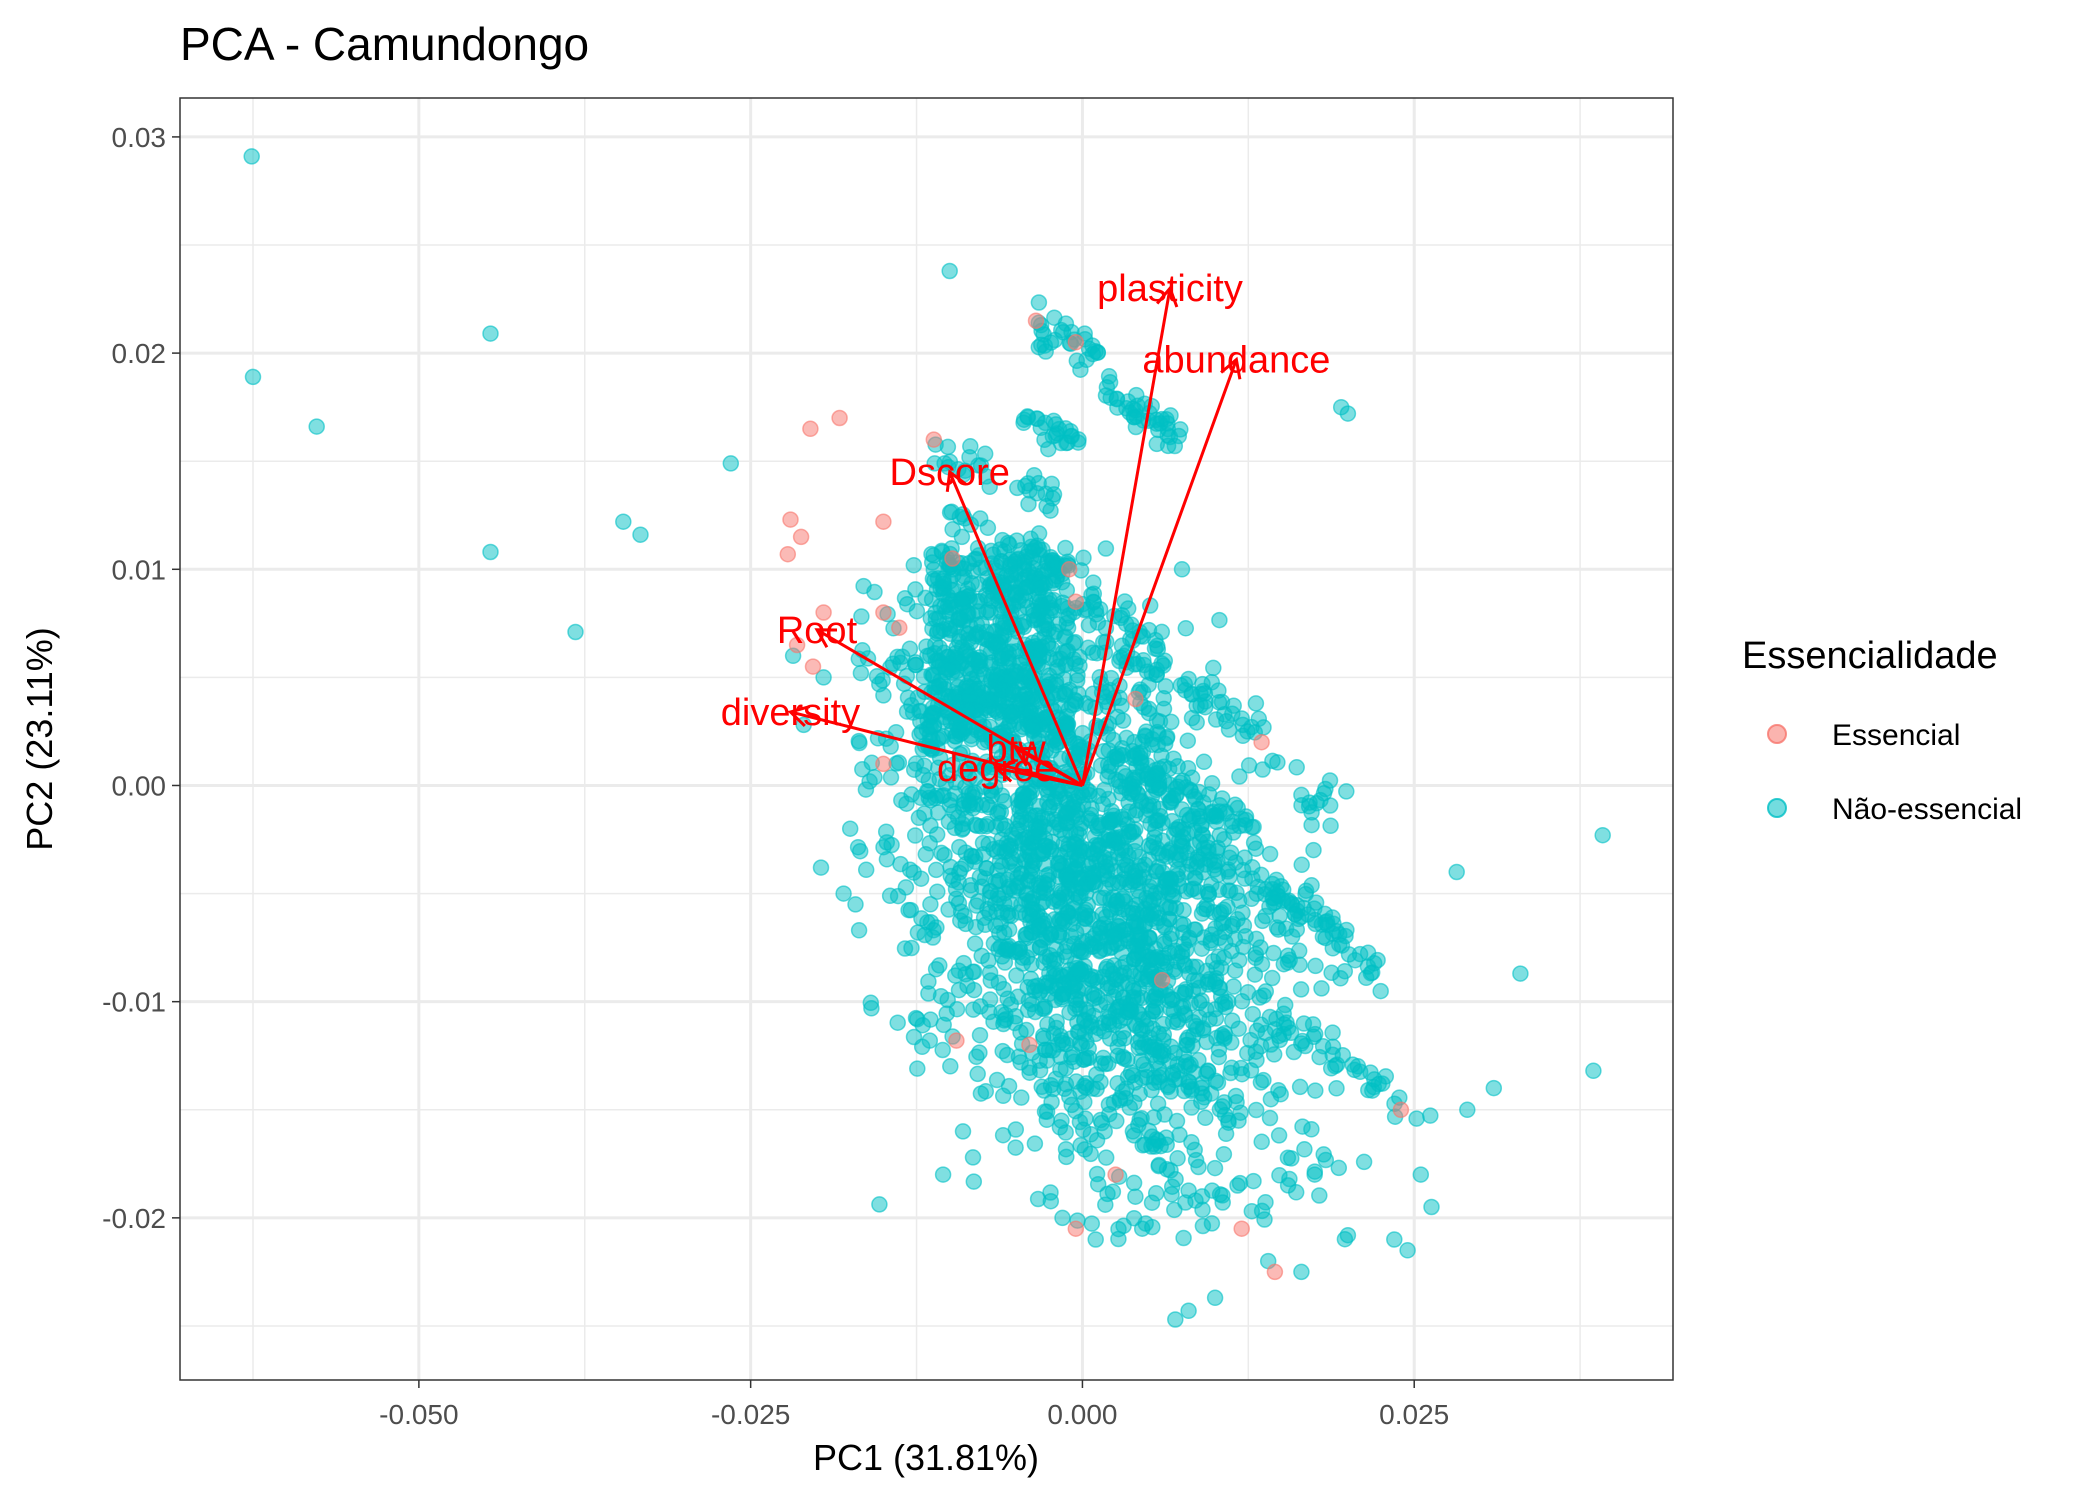 This screenshot has width=2100, height=1500. Describe the element at coordinates (1170, 289) in the screenshot. I see `loading-label-plasticity: plasticity` at that location.